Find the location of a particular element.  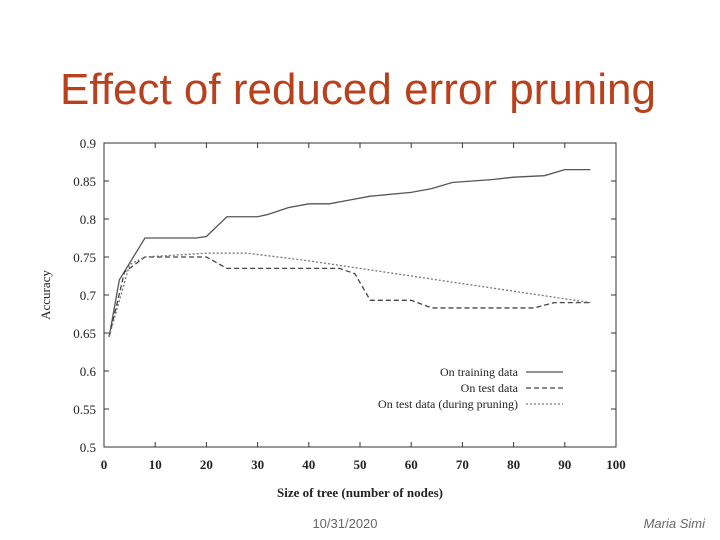

x-tick-label: 80 is located at coordinates (513, 464).